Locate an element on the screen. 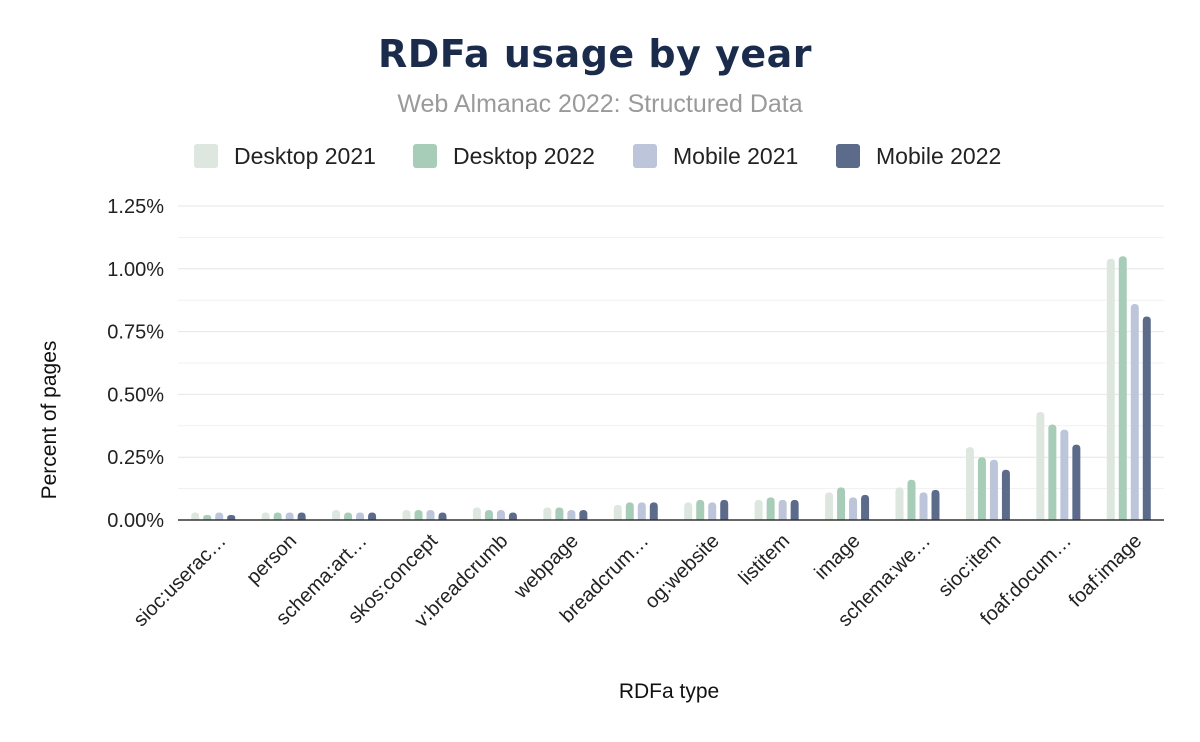  x-tick-label: webpage is located at coordinates (546, 567).